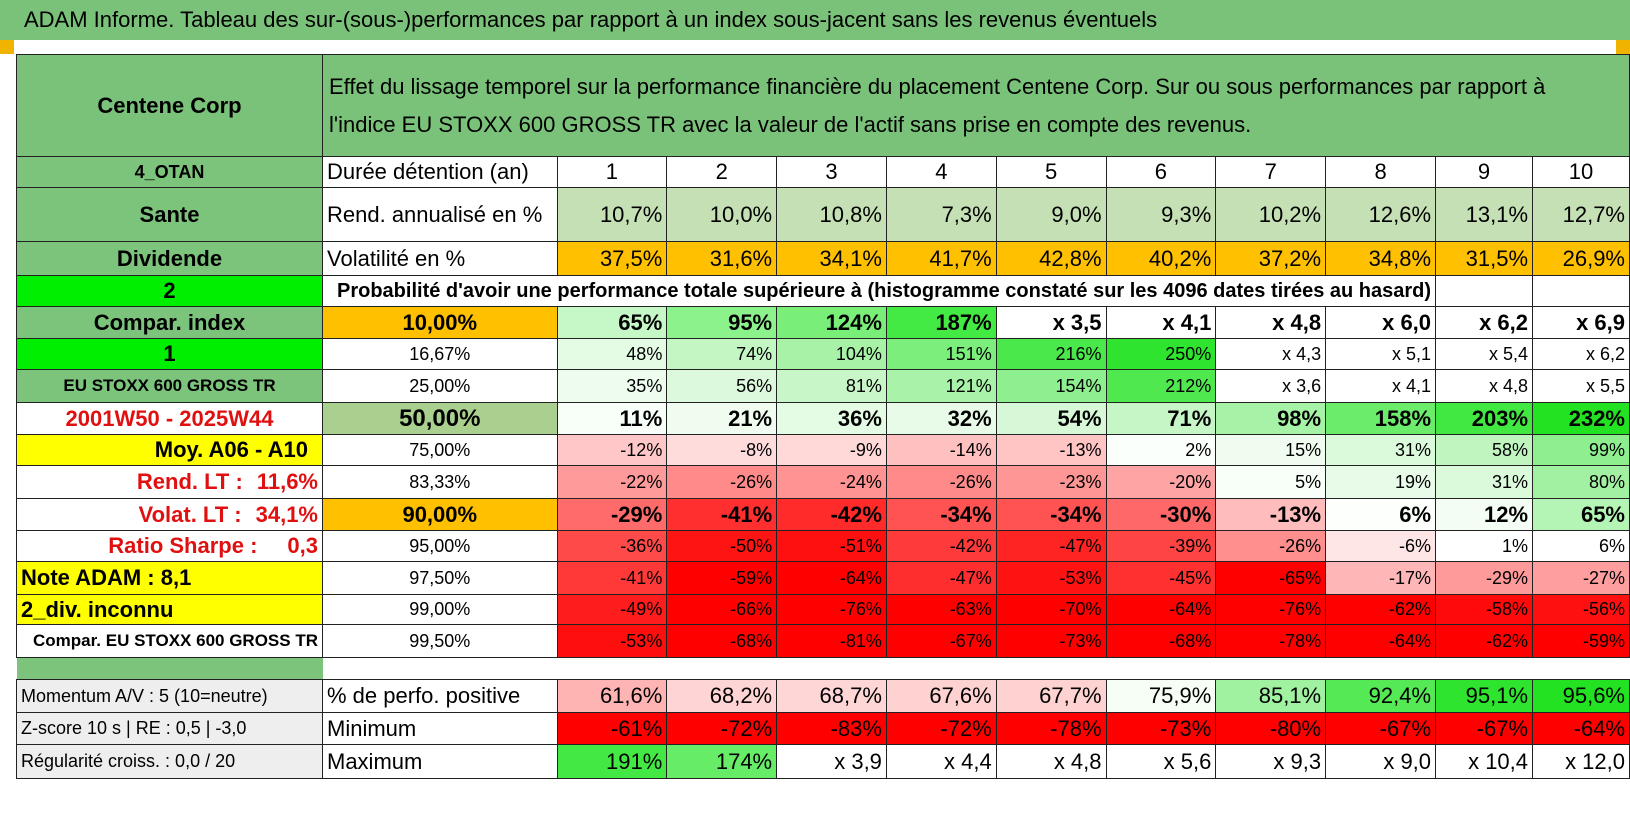 The image size is (1630, 815). What do you see at coordinates (1381, 172) in the screenshot?
I see `year-cell: 8` at bounding box center [1381, 172].